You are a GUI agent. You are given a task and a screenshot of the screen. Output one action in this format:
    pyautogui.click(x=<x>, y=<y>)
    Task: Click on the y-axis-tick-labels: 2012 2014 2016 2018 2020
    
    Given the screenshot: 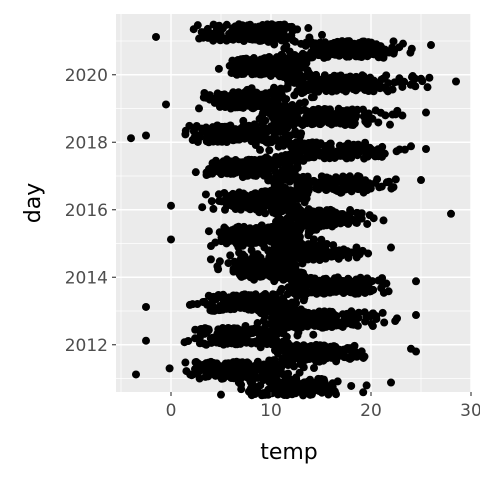 What is the action you would take?
    pyautogui.click(x=86, y=211)
    